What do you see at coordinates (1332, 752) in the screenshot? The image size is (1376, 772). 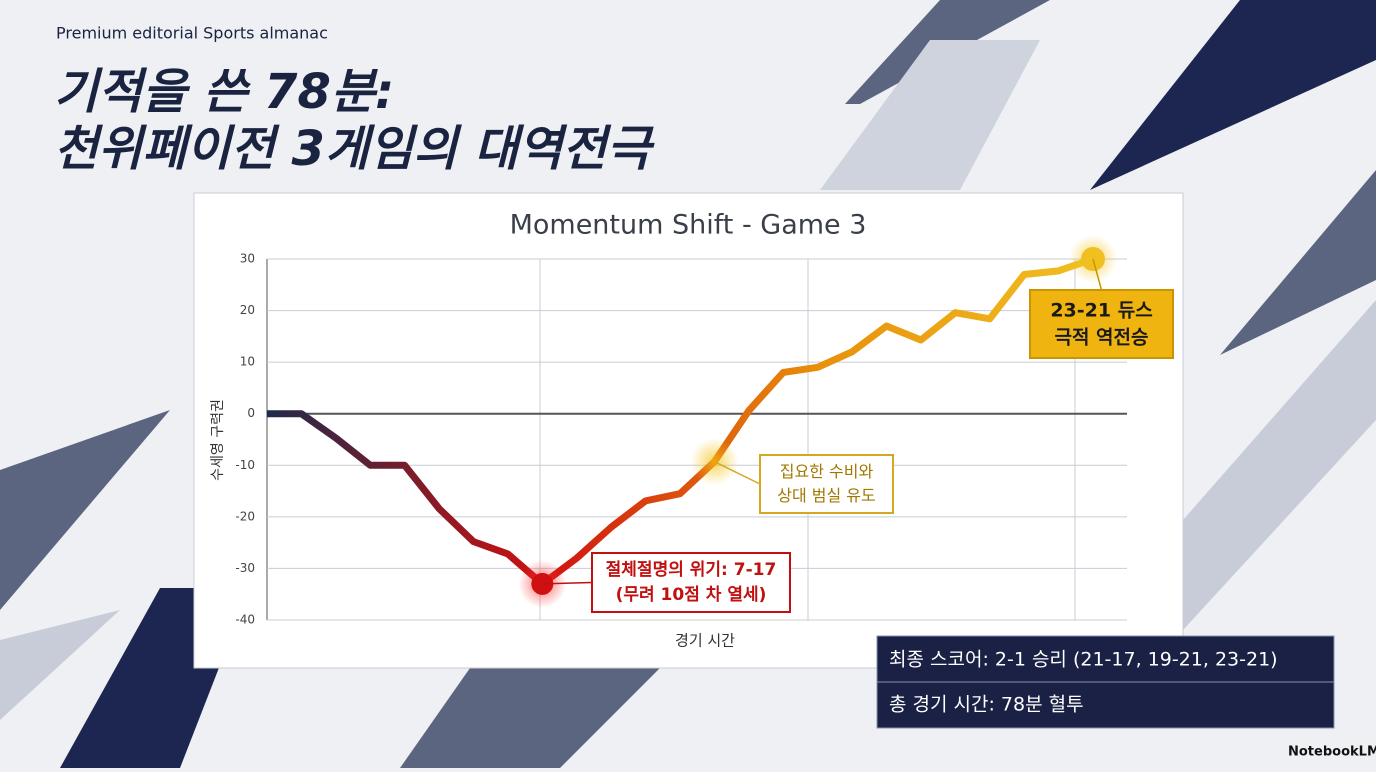 I see `footer-brand: NotebookLM` at bounding box center [1332, 752].